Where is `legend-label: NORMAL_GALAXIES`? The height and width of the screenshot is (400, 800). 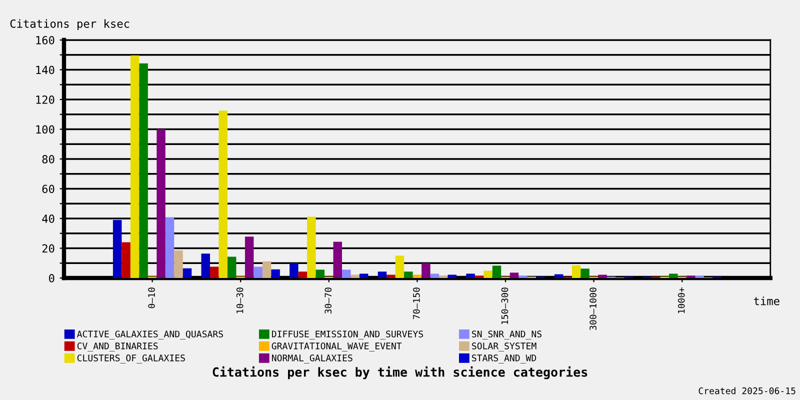 legend-label: NORMAL_GALAXIES is located at coordinates (312, 359).